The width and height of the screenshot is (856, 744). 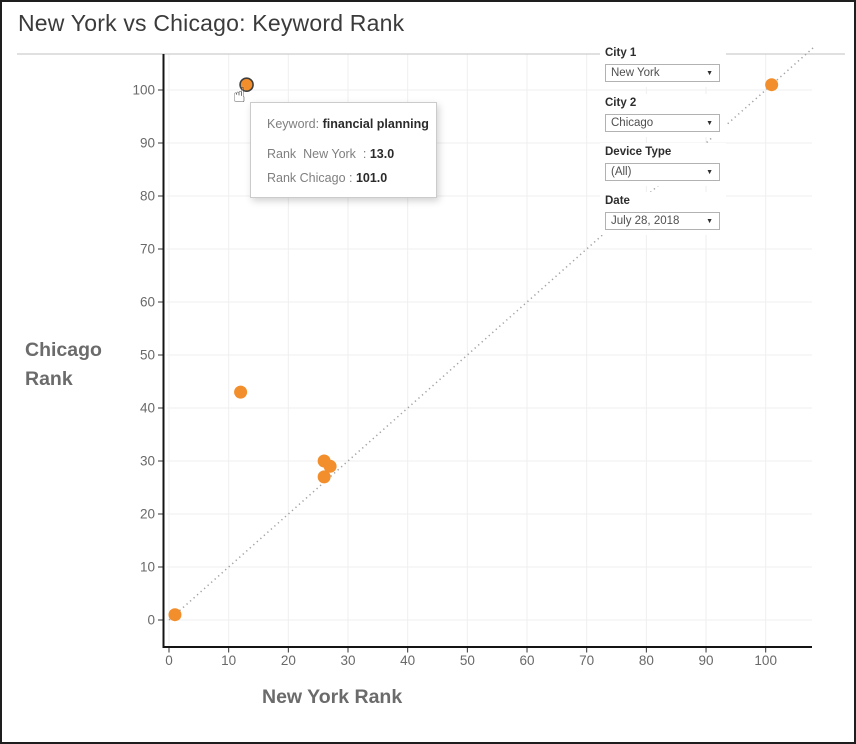 I want to click on tooltip-keyword-value: financial planning, so click(x=375, y=124).